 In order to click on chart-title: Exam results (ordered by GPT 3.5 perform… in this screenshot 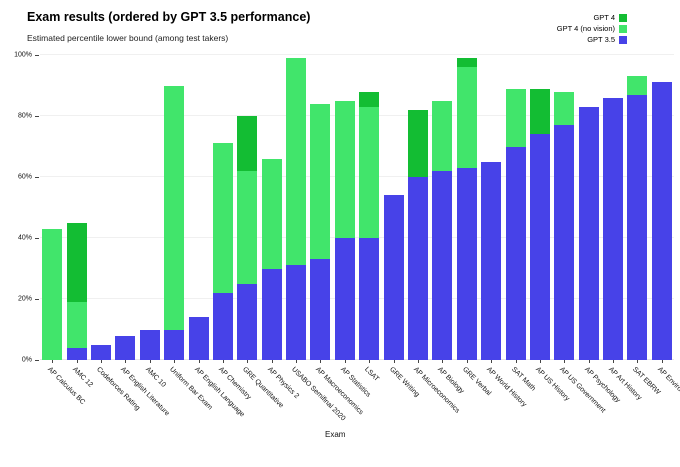, I will do `click(169, 17)`.